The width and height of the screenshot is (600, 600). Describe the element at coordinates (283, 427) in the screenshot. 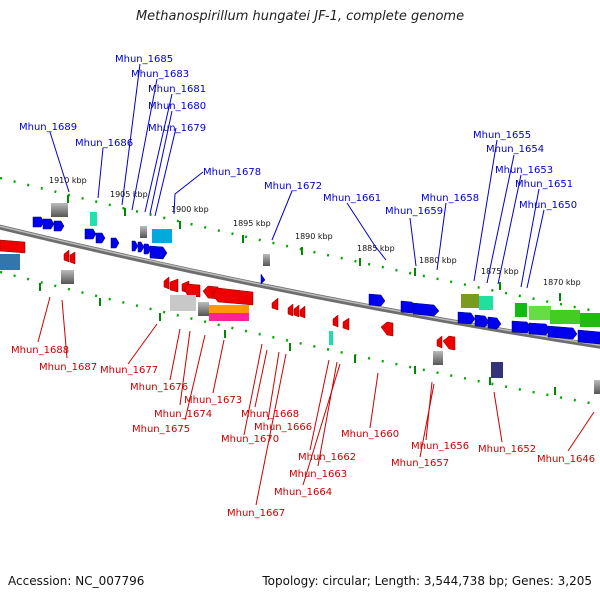

I see `gene-label-mhun-1666: Mhun_1666` at that location.